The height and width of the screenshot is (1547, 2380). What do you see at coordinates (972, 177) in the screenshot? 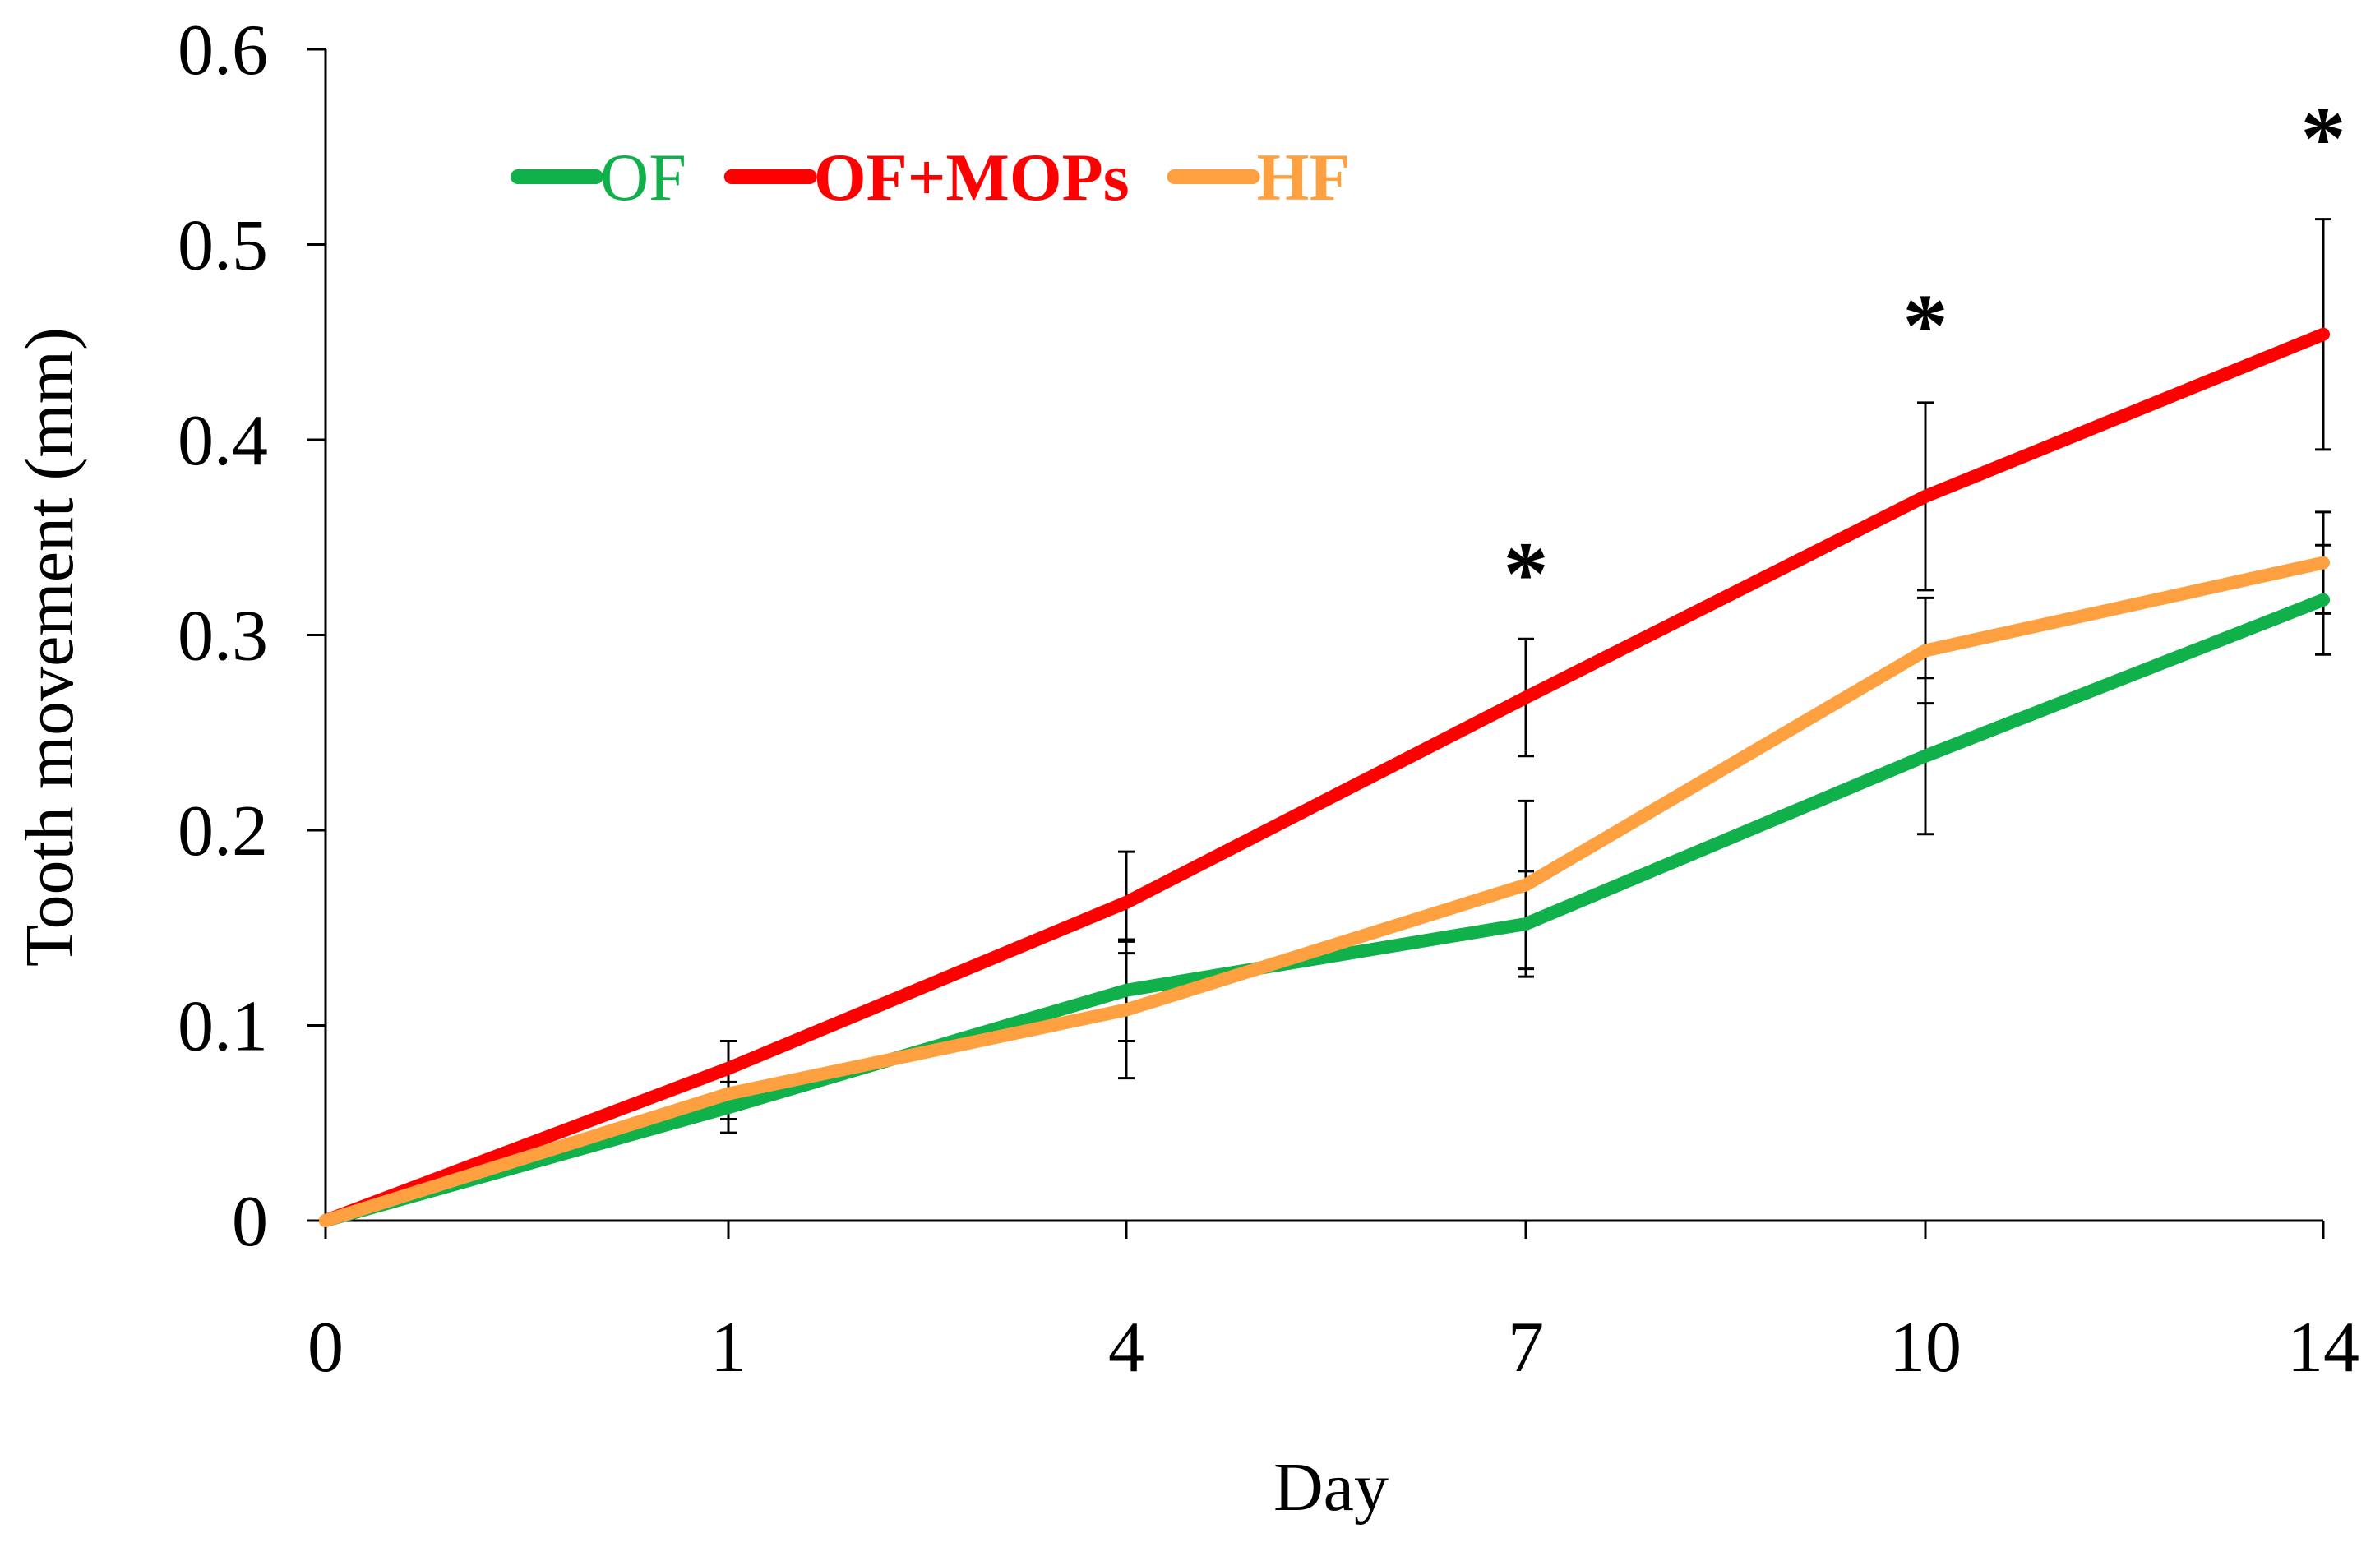
I see `legend-label-of-mops: OF+MOPs` at bounding box center [972, 177].